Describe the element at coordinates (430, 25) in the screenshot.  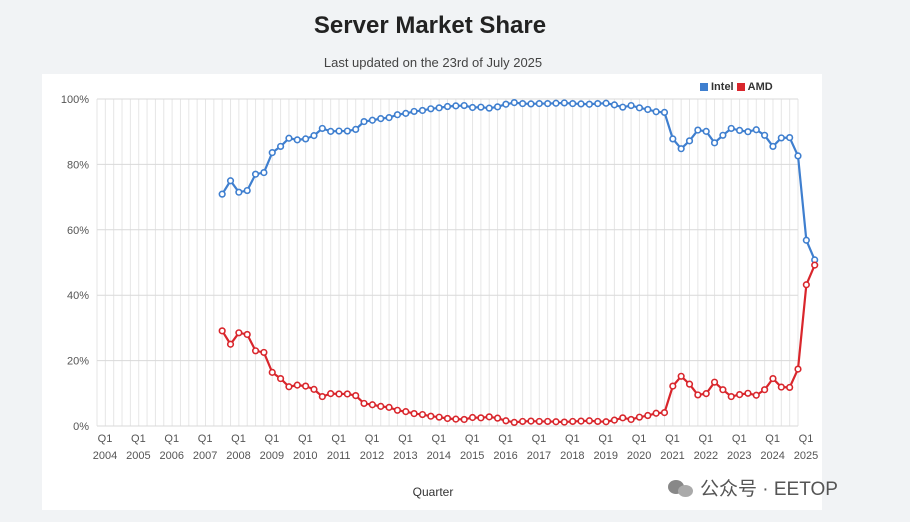
I see `chart-title: Server Market Share` at that location.